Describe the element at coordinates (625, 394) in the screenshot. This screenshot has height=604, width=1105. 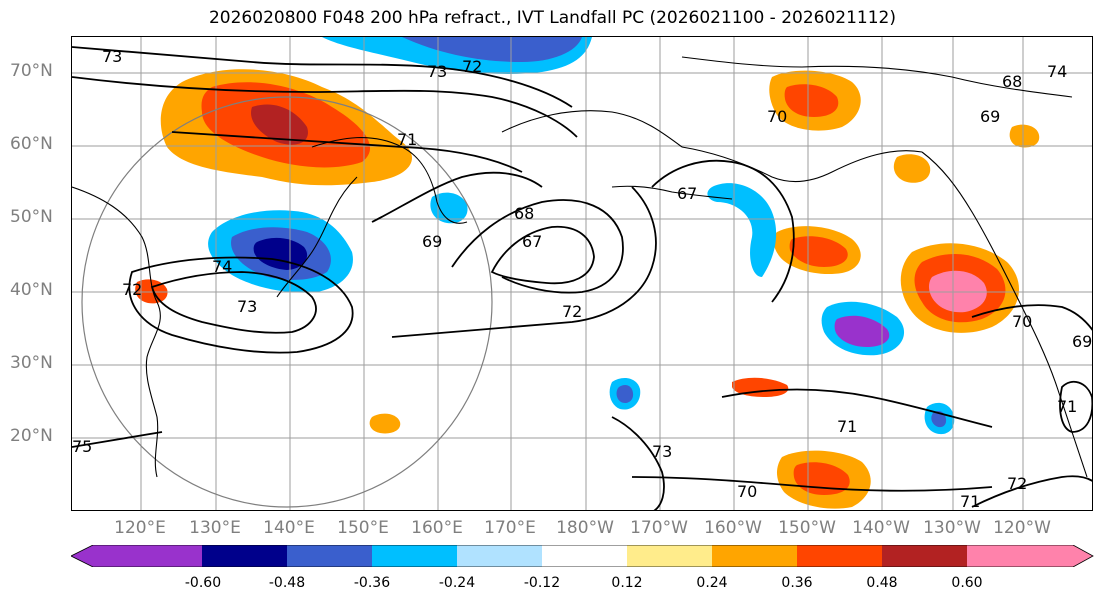
I see `anomaly-negative-subtrop-core` at that location.